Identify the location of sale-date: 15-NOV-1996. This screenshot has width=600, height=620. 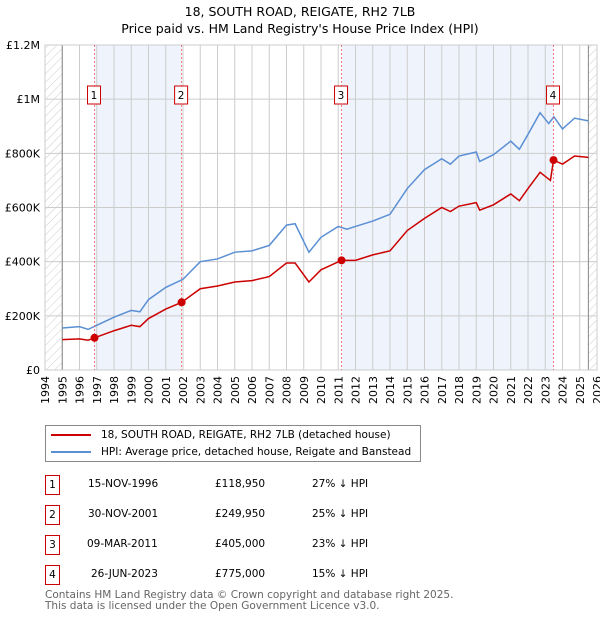
(123, 484).